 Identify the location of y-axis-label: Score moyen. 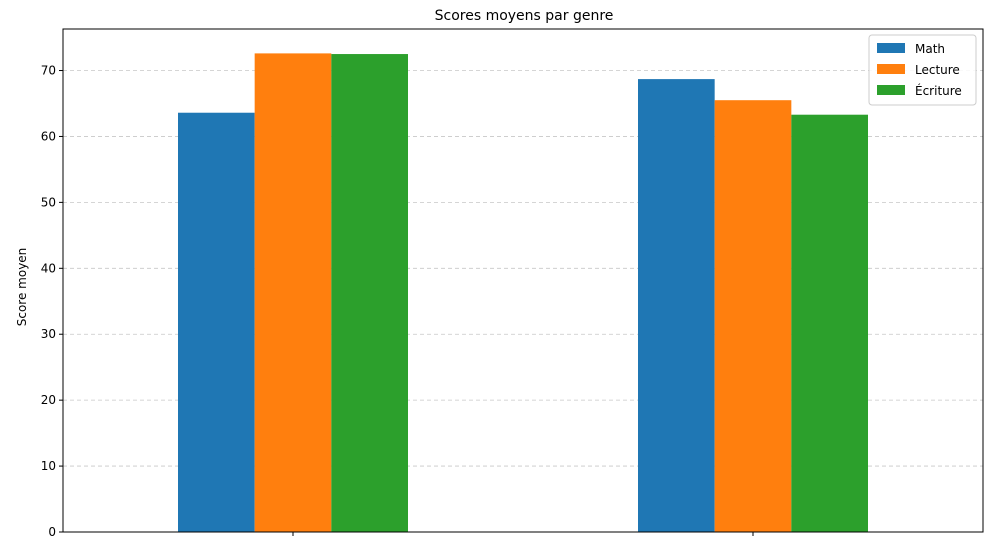
(22, 287).